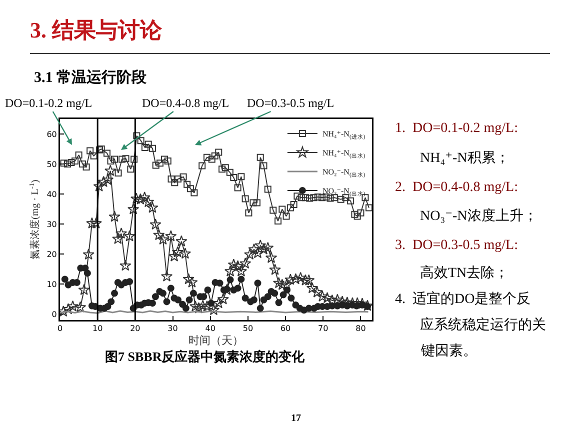 The height and width of the screenshot is (432, 576). I want to click on y-tick-label: 10, so click(51, 284).